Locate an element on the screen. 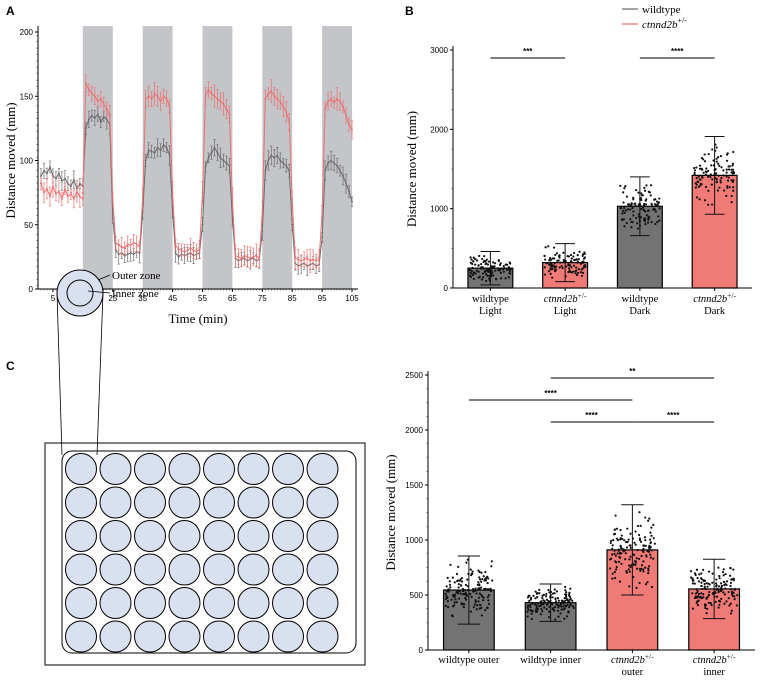  x-tick-label: 55 is located at coordinates (202, 298).